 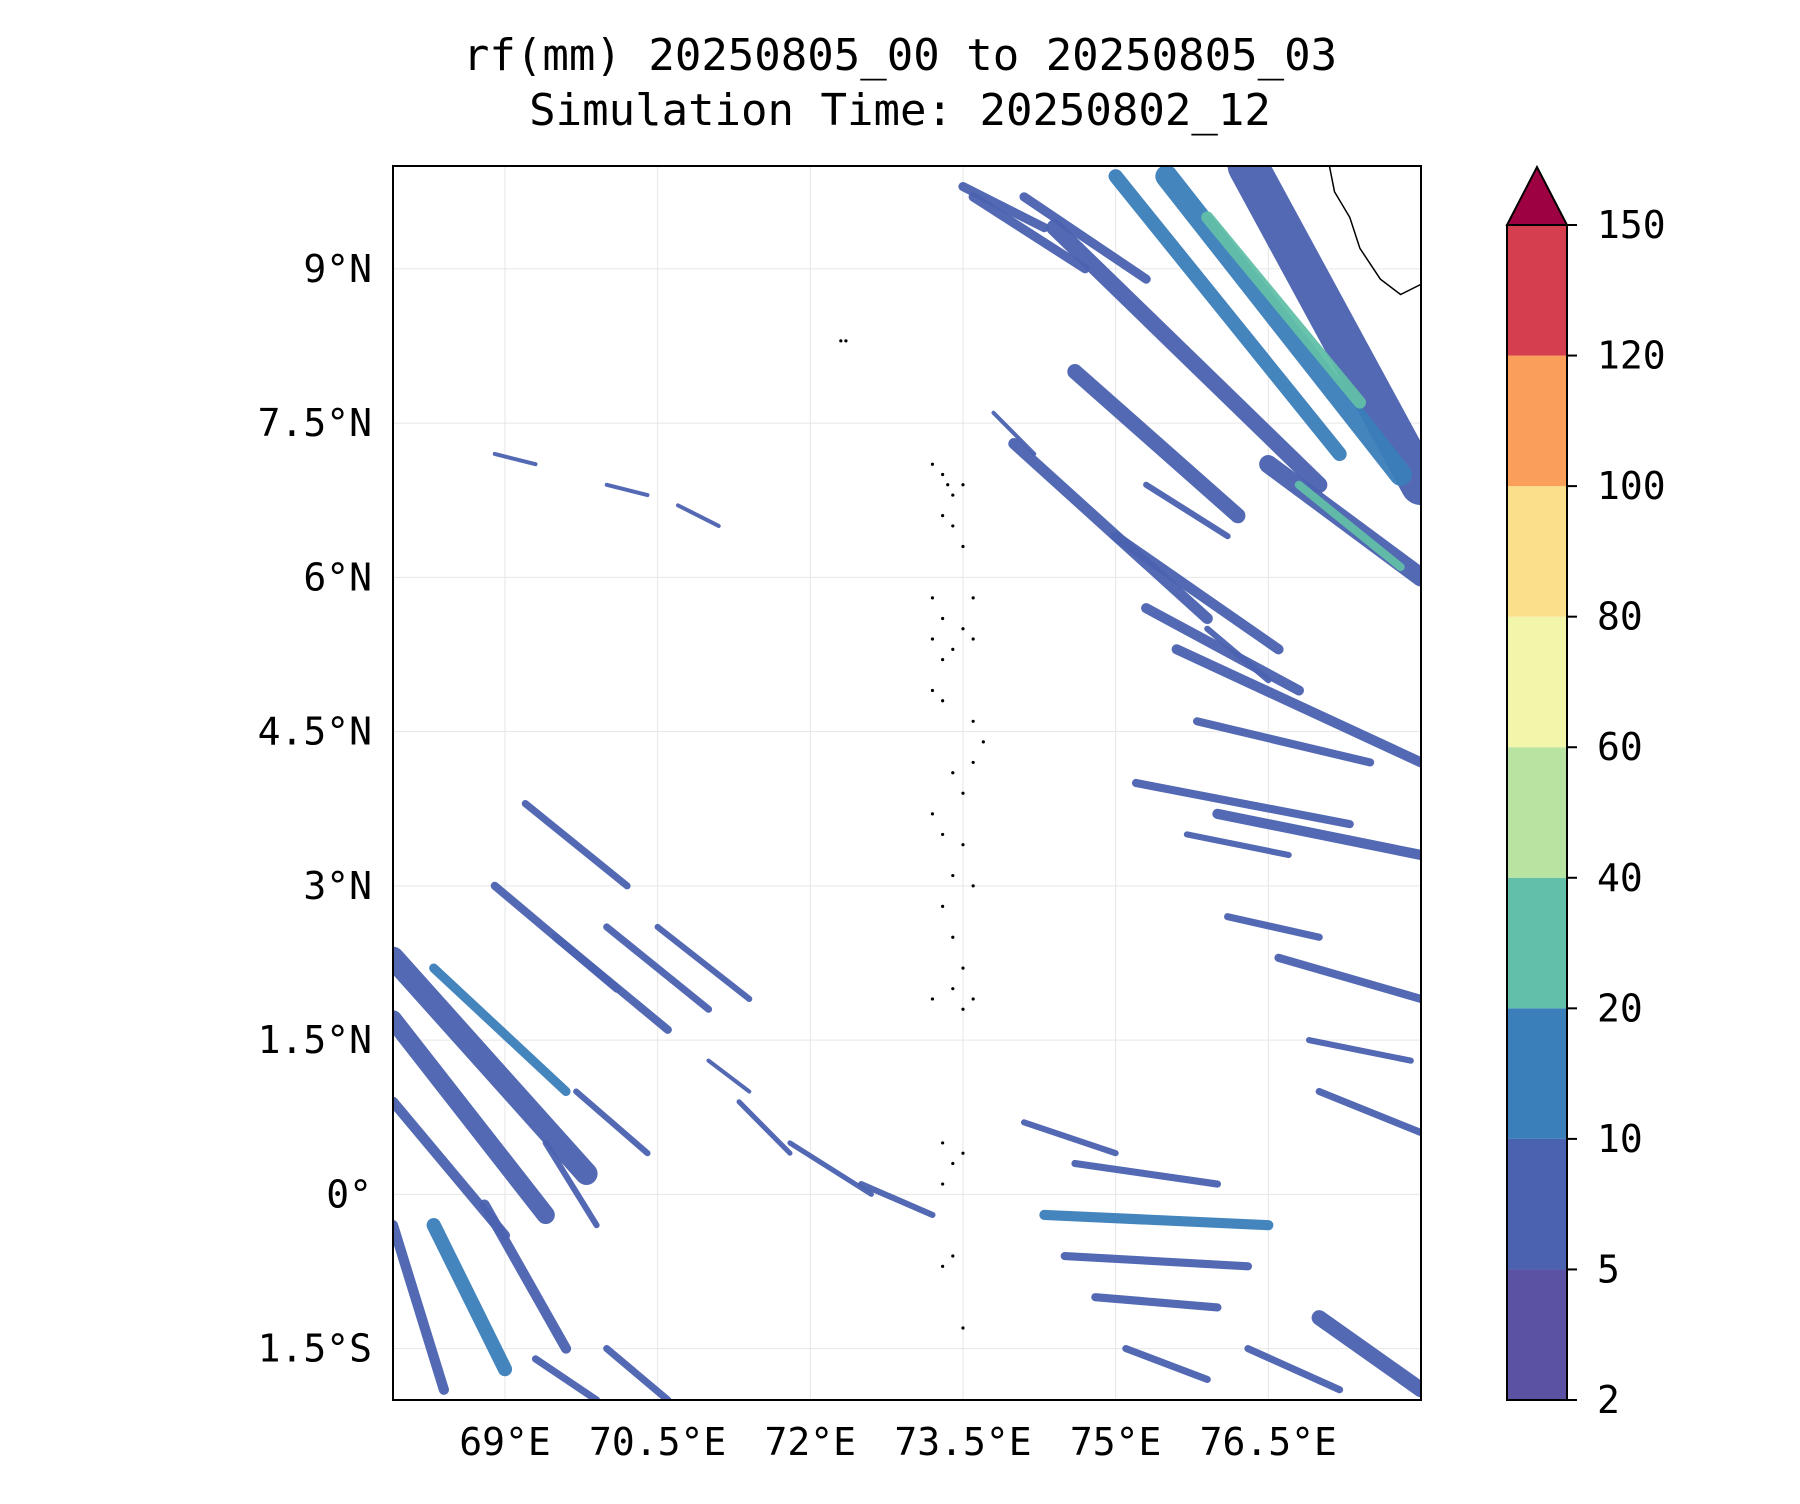 What do you see at coordinates (315, 1040) in the screenshot?
I see `lat-tick-label: 1.5°N` at bounding box center [315, 1040].